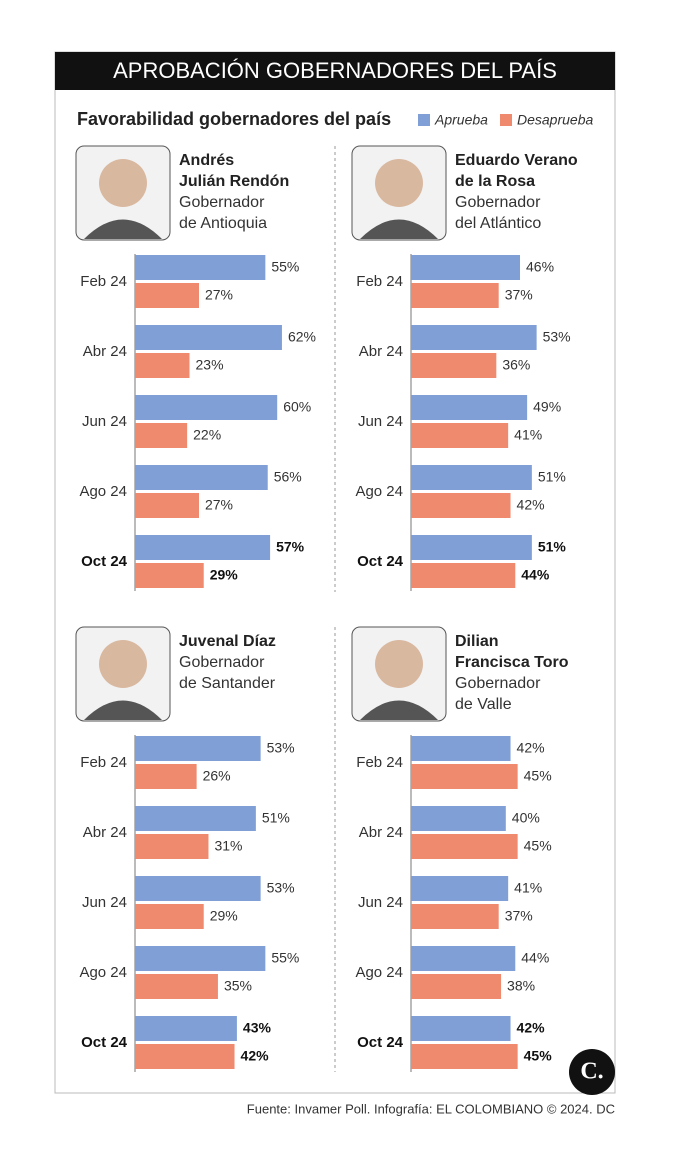  Describe the element at coordinates (516, 160) in the screenshot. I see `governor-name: Eduardo Verano` at that location.